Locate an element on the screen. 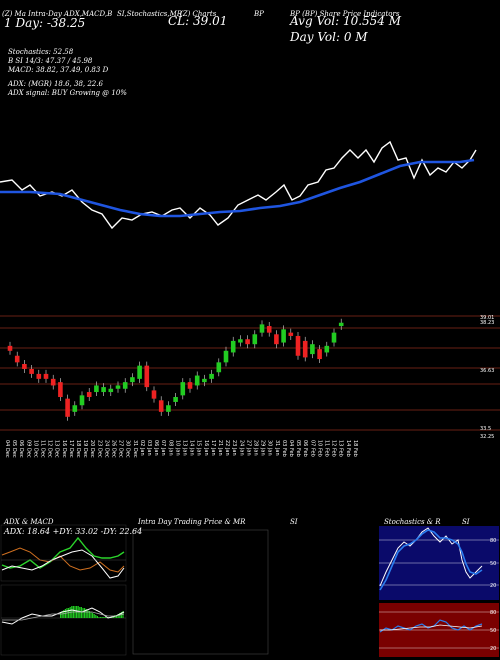 This screenshot has height=660, width=500. stochastics-title: Stochastics & R is located at coordinates (412, 522).